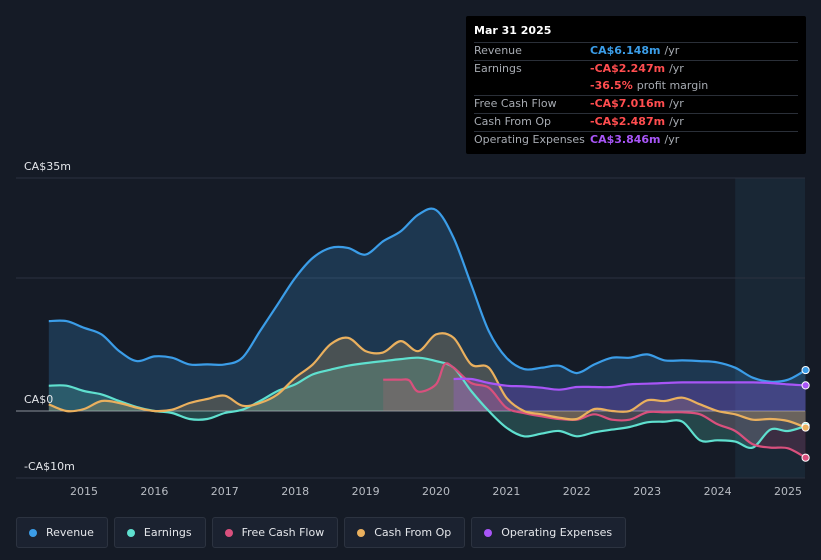 The width and height of the screenshot is (821, 560). Describe the element at coordinates (628, 103) in the screenshot. I see `tooltip-row-value: -CA$7.016m` at that location.